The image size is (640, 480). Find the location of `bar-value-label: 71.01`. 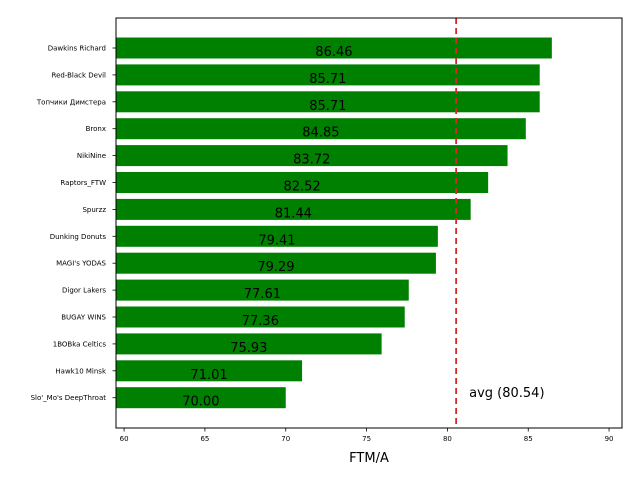

bar-value-label: 71.01 is located at coordinates (208, 375).